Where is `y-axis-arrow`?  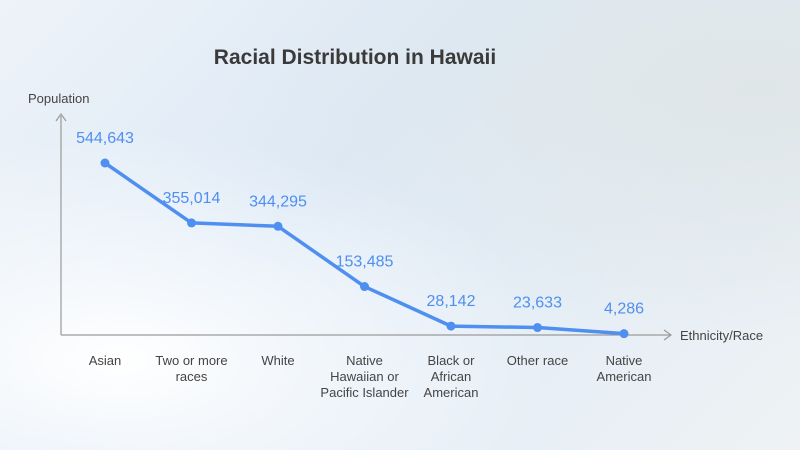 y-axis-arrow is located at coordinates (61, 117).